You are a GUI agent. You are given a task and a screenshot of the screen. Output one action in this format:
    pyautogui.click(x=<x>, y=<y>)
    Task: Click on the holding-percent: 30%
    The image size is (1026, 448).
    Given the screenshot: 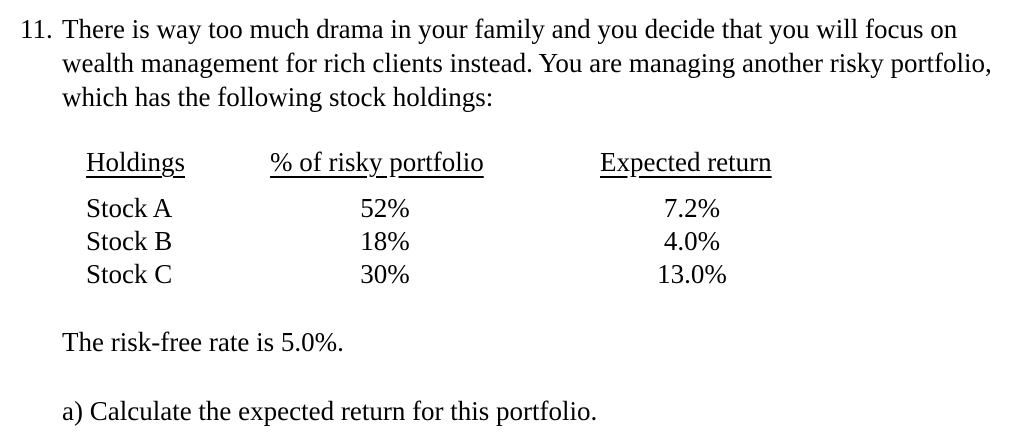 What is the action you would take?
    pyautogui.click(x=385, y=274)
    